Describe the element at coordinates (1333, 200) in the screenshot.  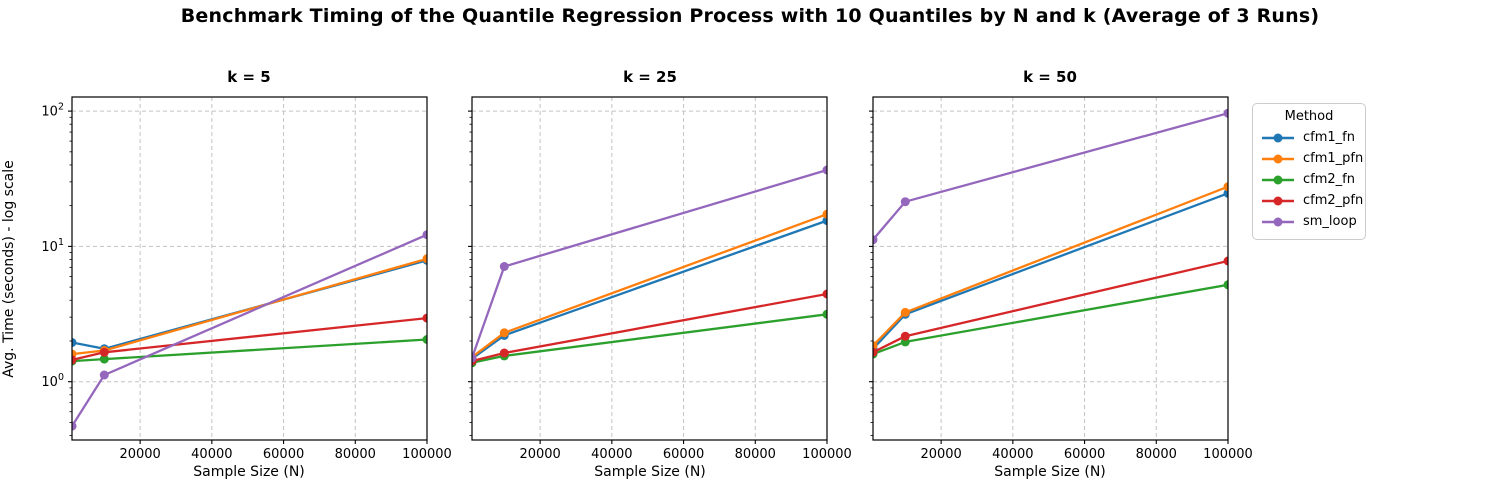
I see `legend-label-cfm2_pfn: cfm2_pfn` at that location.